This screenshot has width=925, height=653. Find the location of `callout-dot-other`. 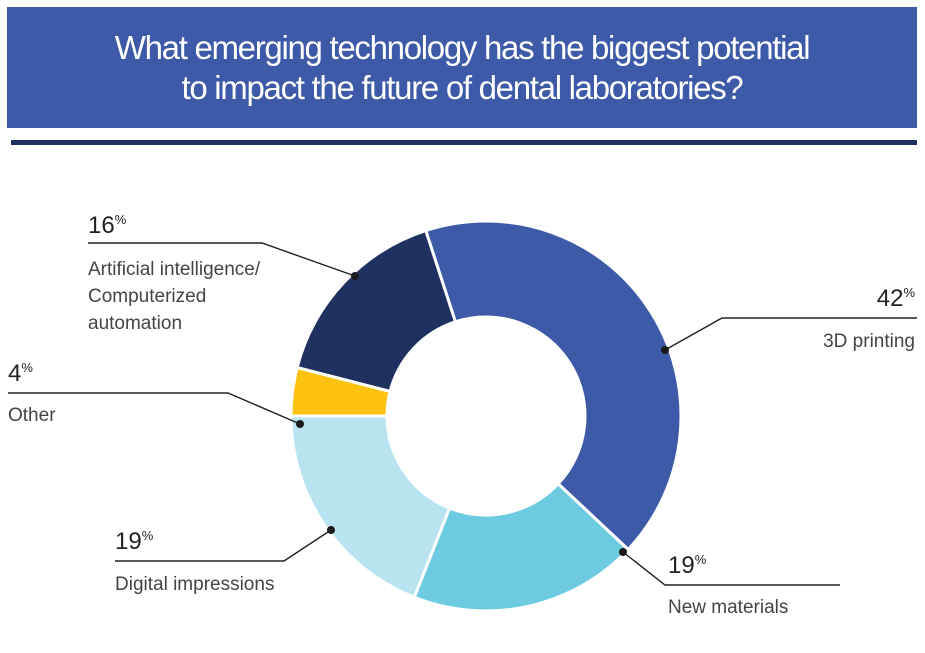

callout-dot-other is located at coordinates (300, 424).